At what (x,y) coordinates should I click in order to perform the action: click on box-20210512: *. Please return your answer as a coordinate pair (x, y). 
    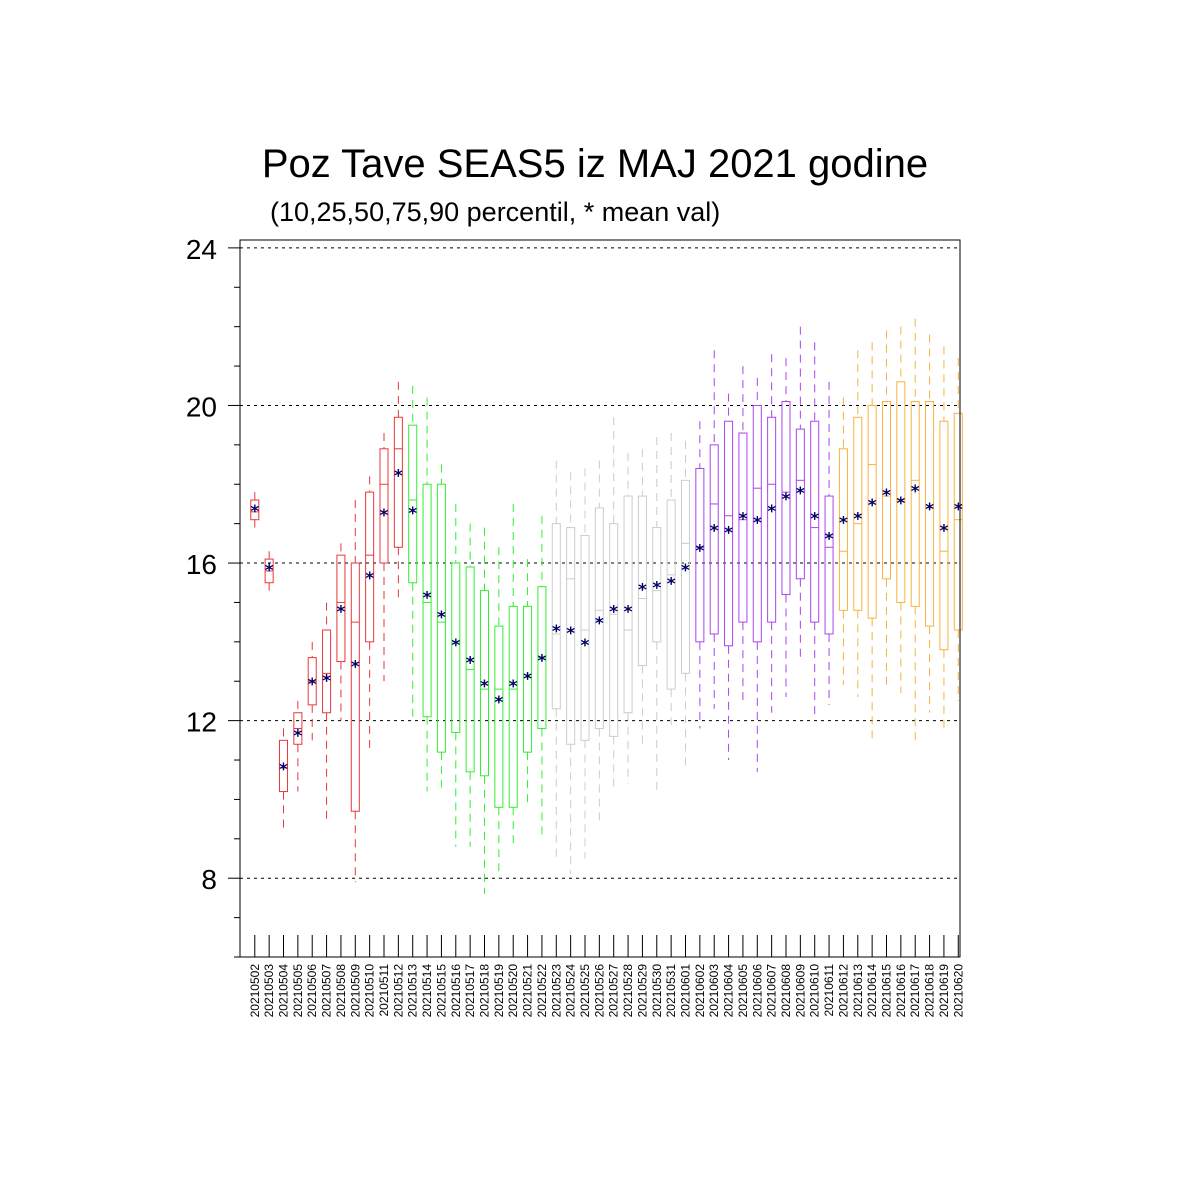
    Looking at the image, I should click on (398, 490).